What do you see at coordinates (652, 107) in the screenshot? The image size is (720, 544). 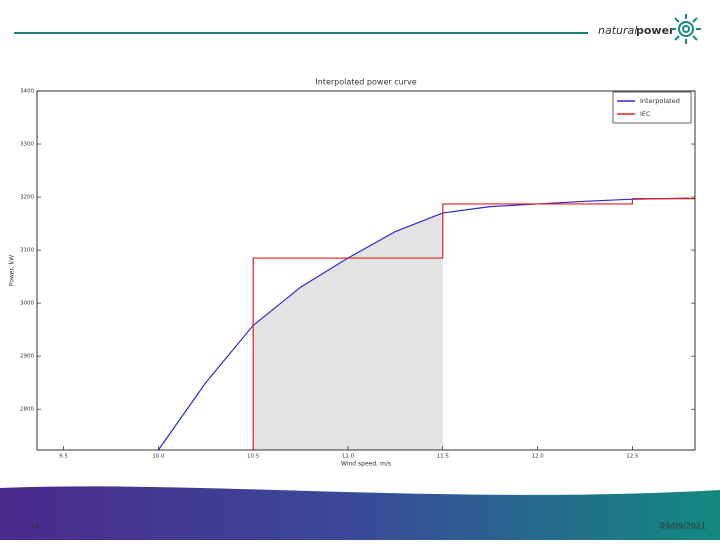 I see `legend-box` at bounding box center [652, 107].